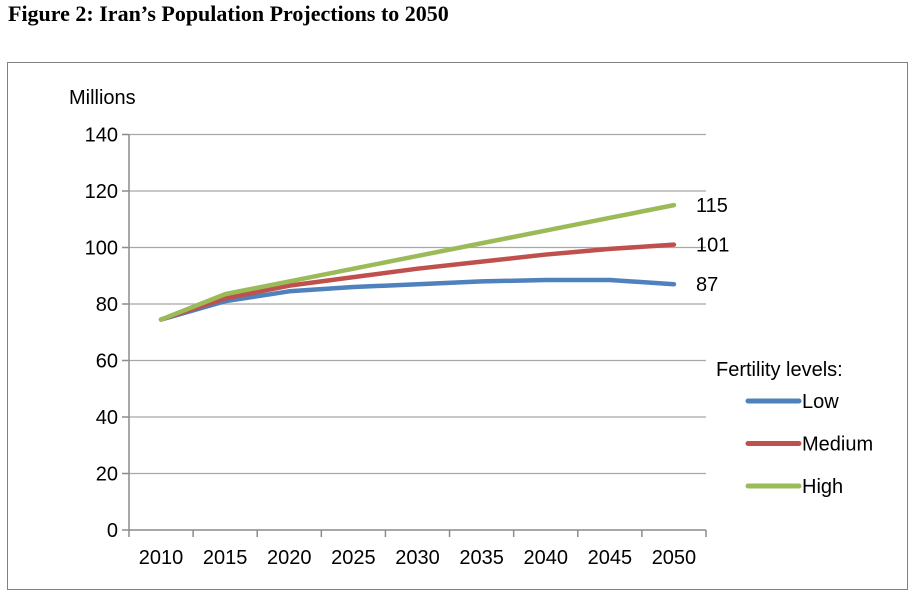 The height and width of the screenshot is (599, 914). What do you see at coordinates (417, 558) in the screenshot?
I see `x-tick-label: 2030` at bounding box center [417, 558].